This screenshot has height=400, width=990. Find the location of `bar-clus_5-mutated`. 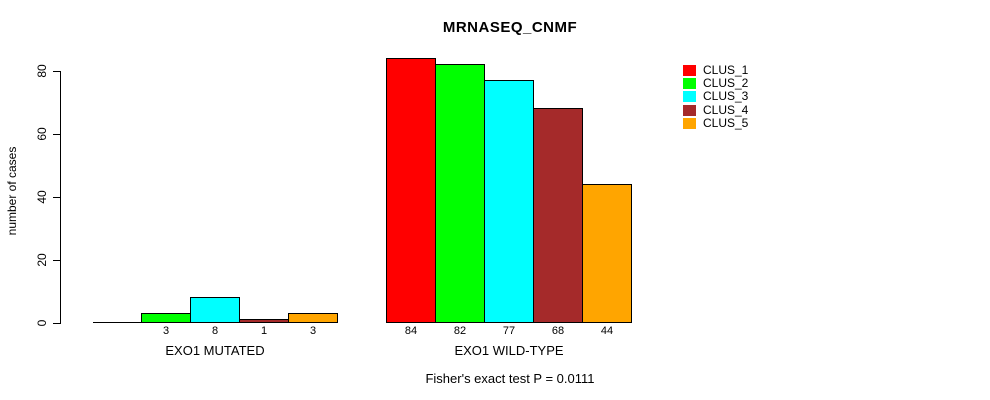

bar-clus_5-mutated is located at coordinates (313, 318).